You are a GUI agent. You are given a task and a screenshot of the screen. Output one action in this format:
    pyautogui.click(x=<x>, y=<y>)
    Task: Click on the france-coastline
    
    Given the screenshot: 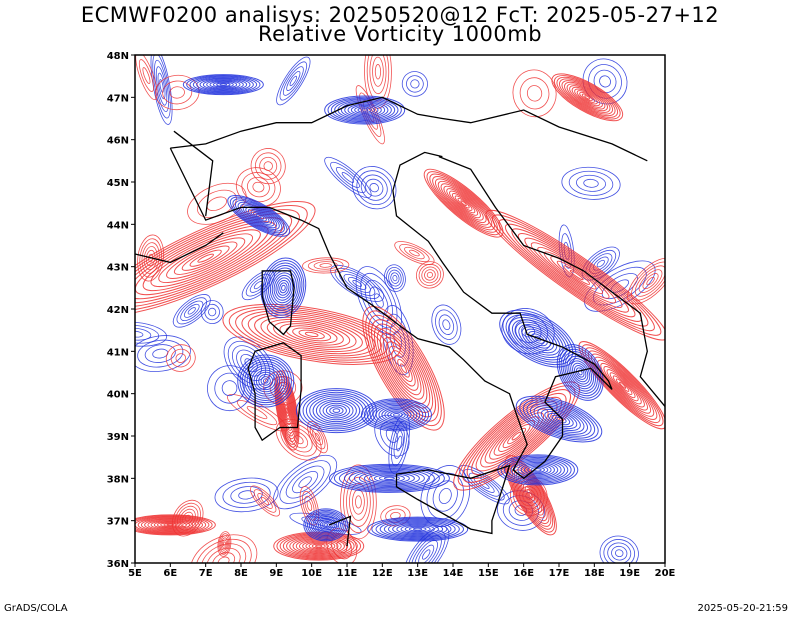 What is the action you would take?
    pyautogui.click(x=179, y=248)
    